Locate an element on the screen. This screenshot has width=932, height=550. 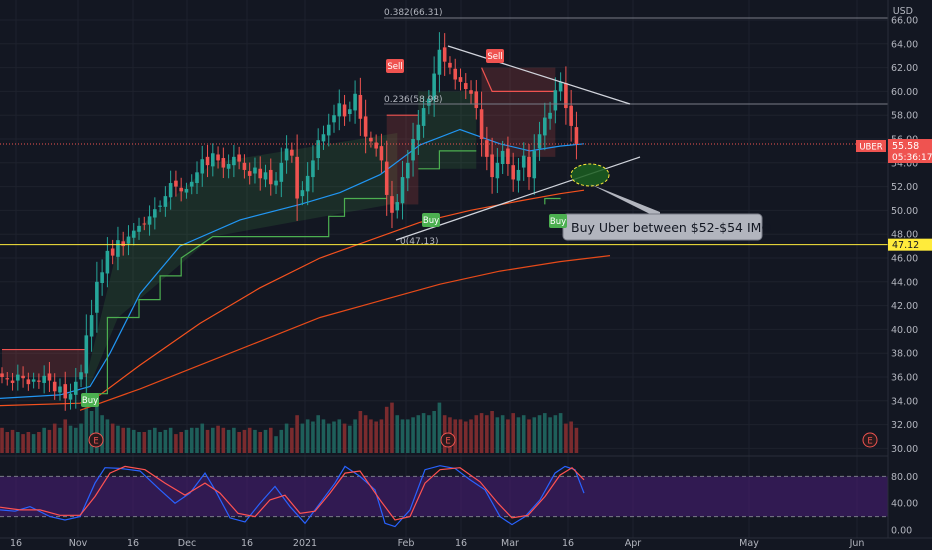
price-tick-label: 52.00 is located at coordinates (904, 187).